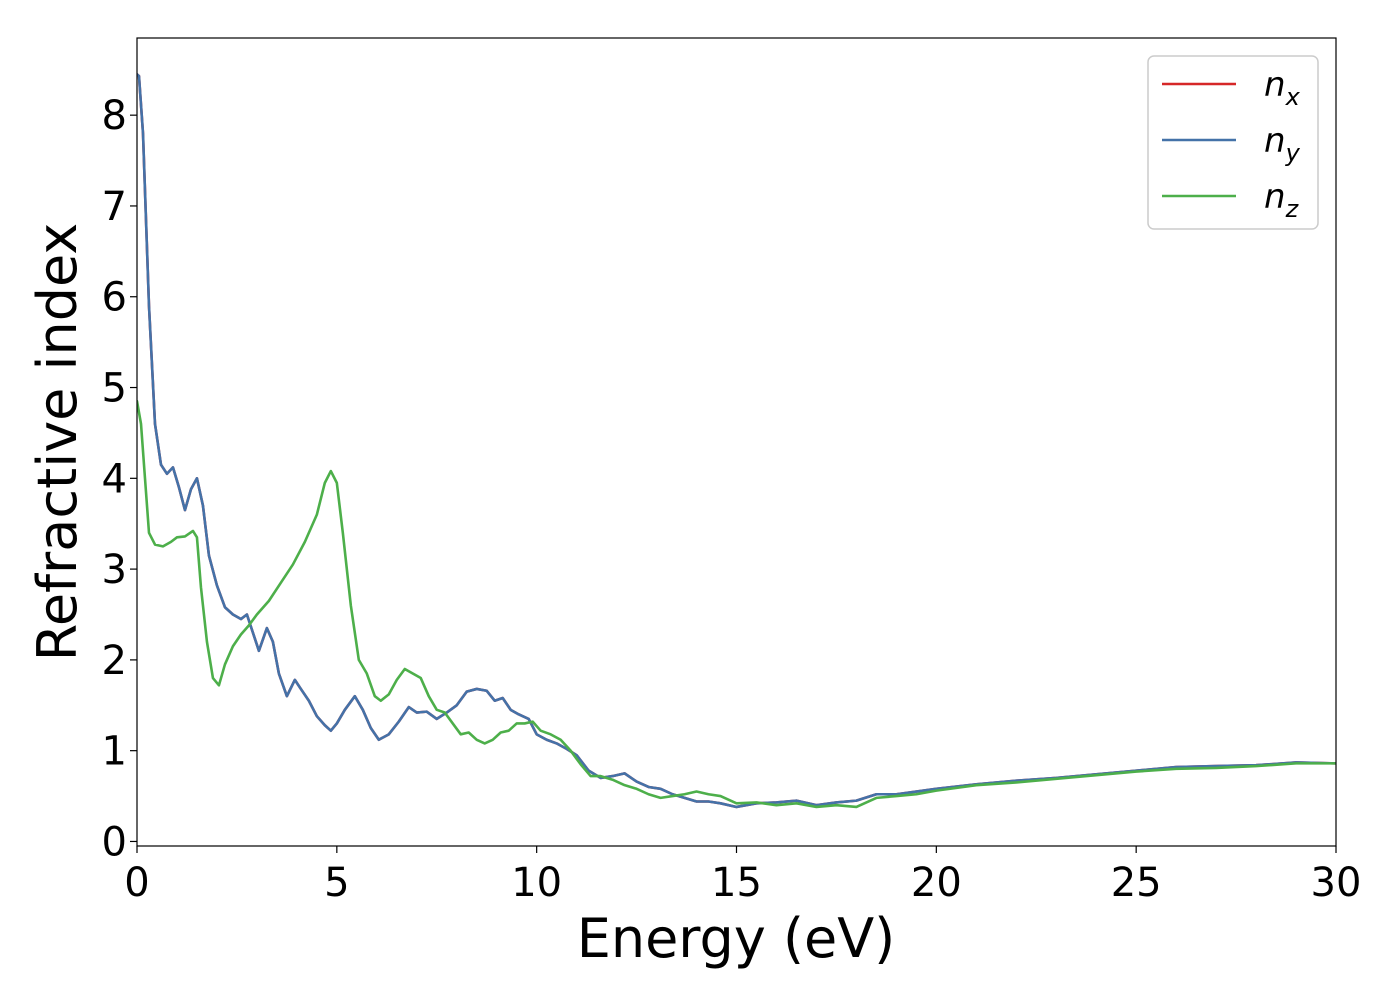  I want to click on x-tick-label: 10, so click(536, 883).